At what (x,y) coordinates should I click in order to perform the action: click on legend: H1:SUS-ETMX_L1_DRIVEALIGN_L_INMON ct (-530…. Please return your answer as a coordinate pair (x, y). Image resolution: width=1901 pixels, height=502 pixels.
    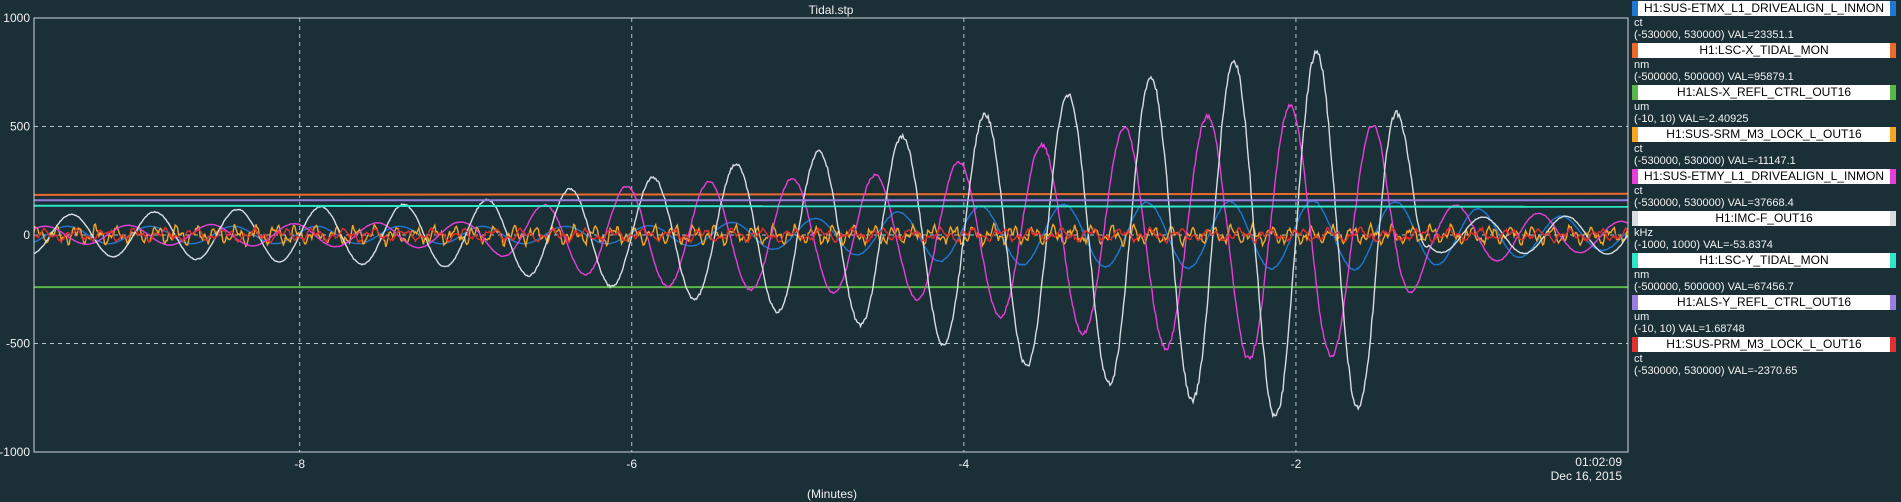
    Looking at the image, I should click on (1766, 189).